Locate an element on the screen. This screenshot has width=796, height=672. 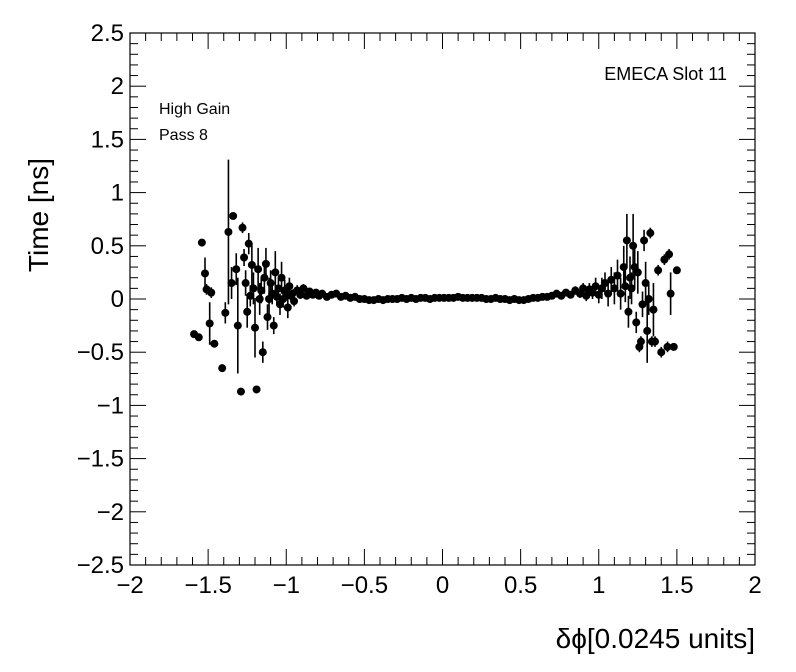
x-tick-label: 0 is located at coordinates (442, 585).